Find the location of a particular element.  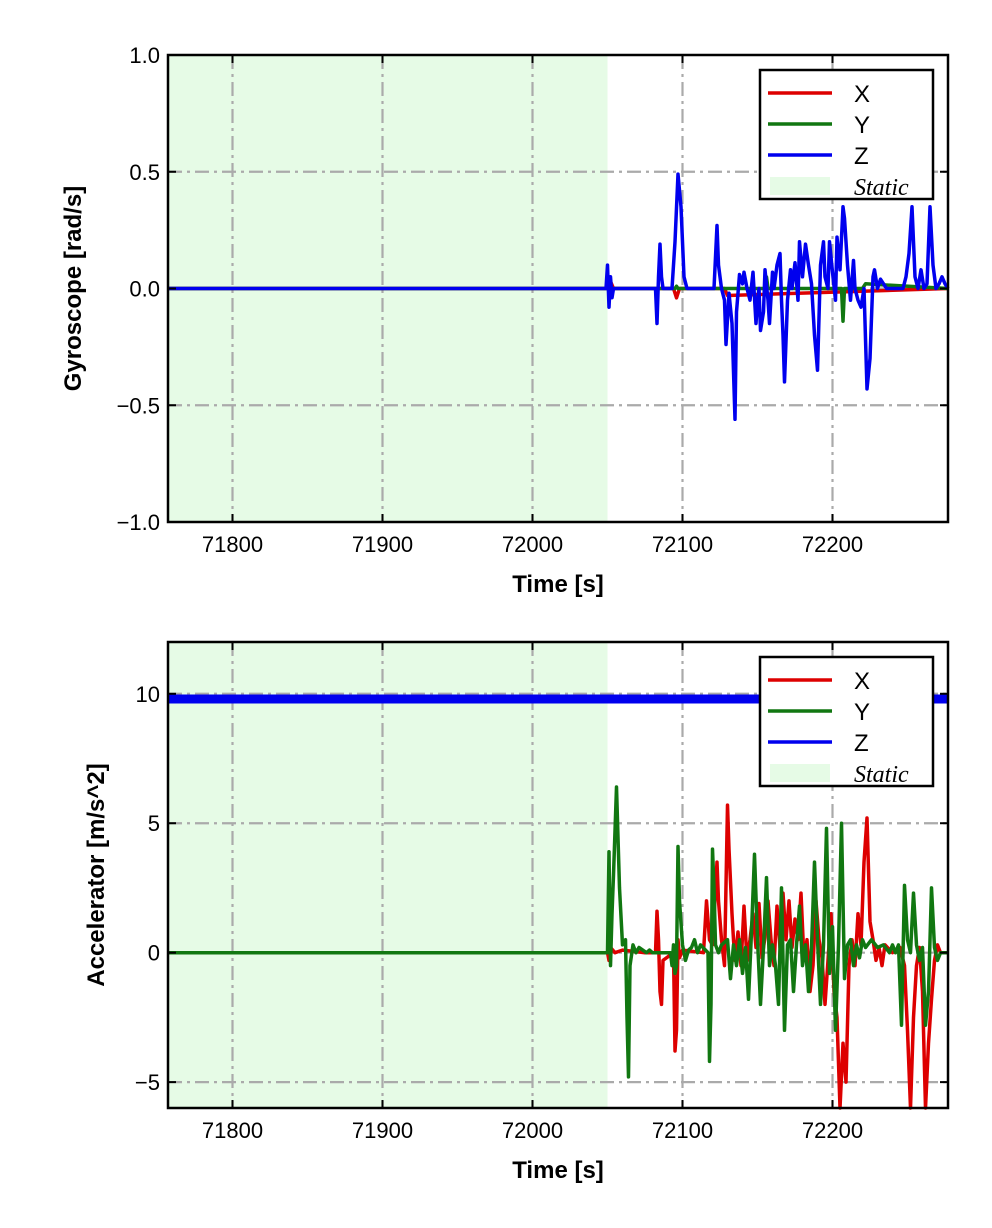

y-tick-label-2: 5 is located at coordinates (154, 823).